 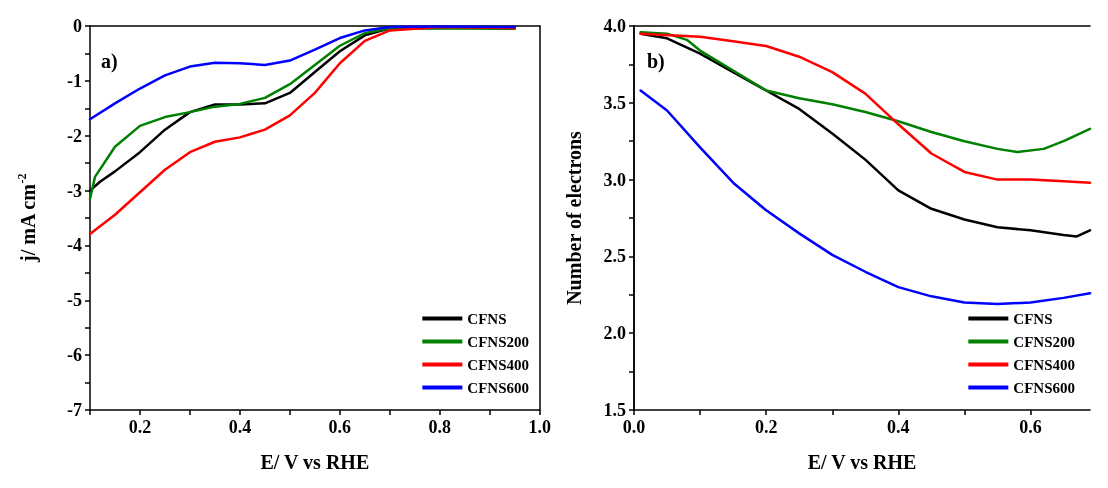 What do you see at coordinates (614, 26) in the screenshot?
I see `y-tick-label: 4.0` at bounding box center [614, 26].